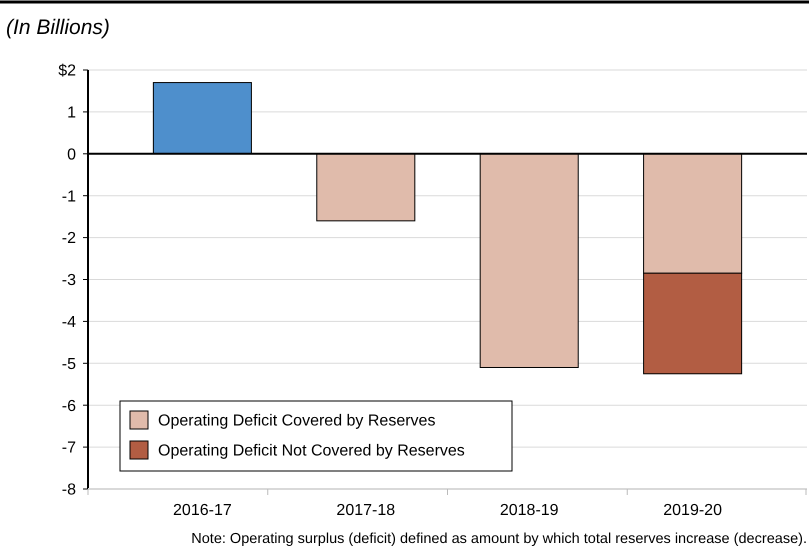 This screenshot has width=809, height=557. What do you see at coordinates (69, 490) in the screenshot?
I see `y-tick-label: -8` at bounding box center [69, 490].